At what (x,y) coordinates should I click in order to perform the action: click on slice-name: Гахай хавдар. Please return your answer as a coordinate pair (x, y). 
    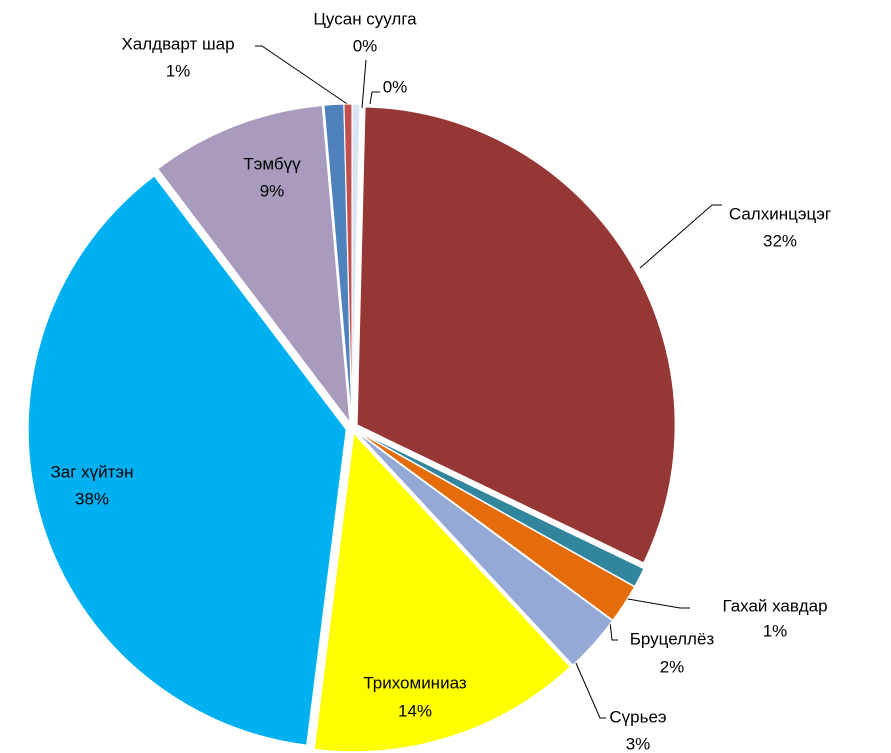
    Looking at the image, I should click on (774, 605).